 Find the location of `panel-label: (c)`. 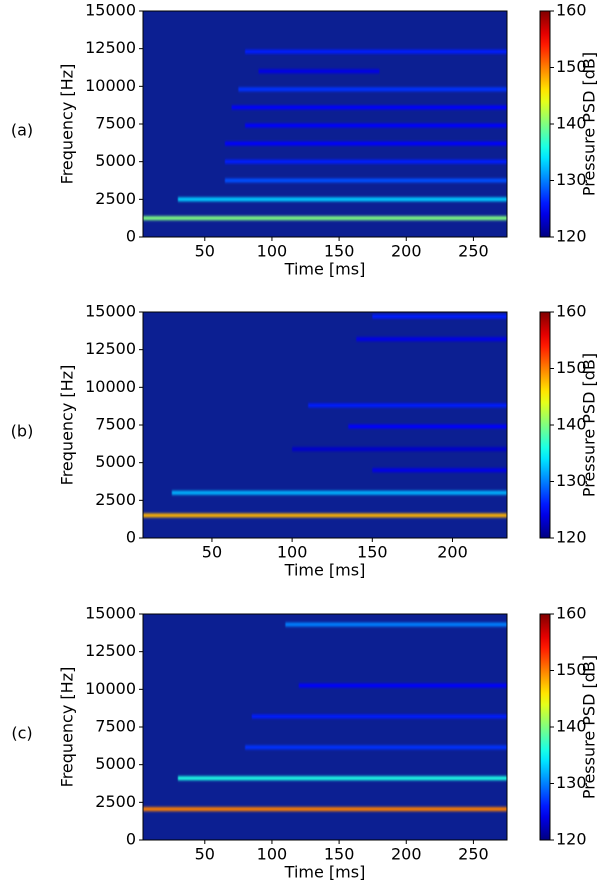

panel-label: (c) is located at coordinates (21, 733).